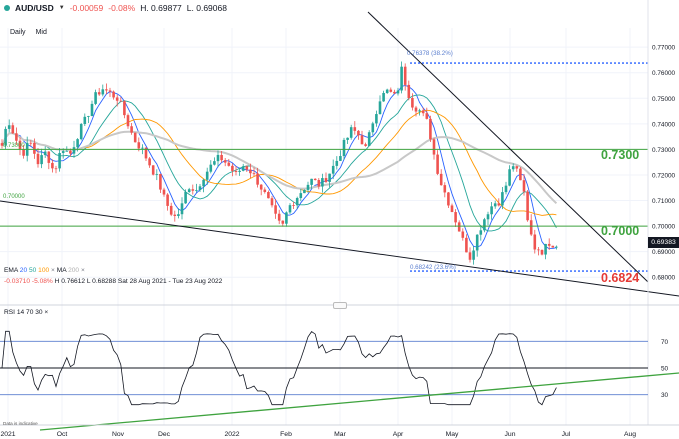 The height and width of the screenshot is (439, 679). What do you see at coordinates (9, 312) in the screenshot?
I see `rsi-label: RSI` at bounding box center [9, 312].